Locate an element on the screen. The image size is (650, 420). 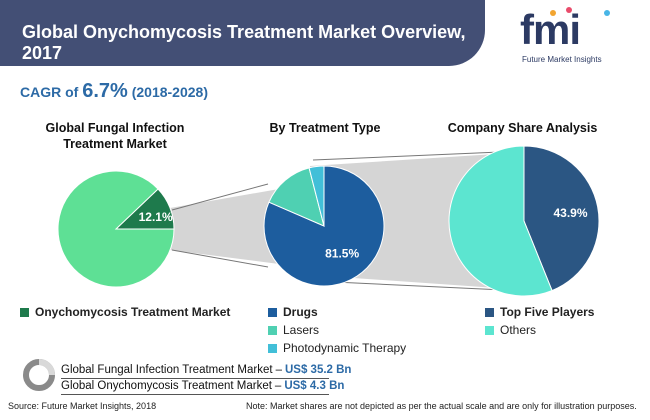
legend-others: Others is located at coordinates (510, 330).